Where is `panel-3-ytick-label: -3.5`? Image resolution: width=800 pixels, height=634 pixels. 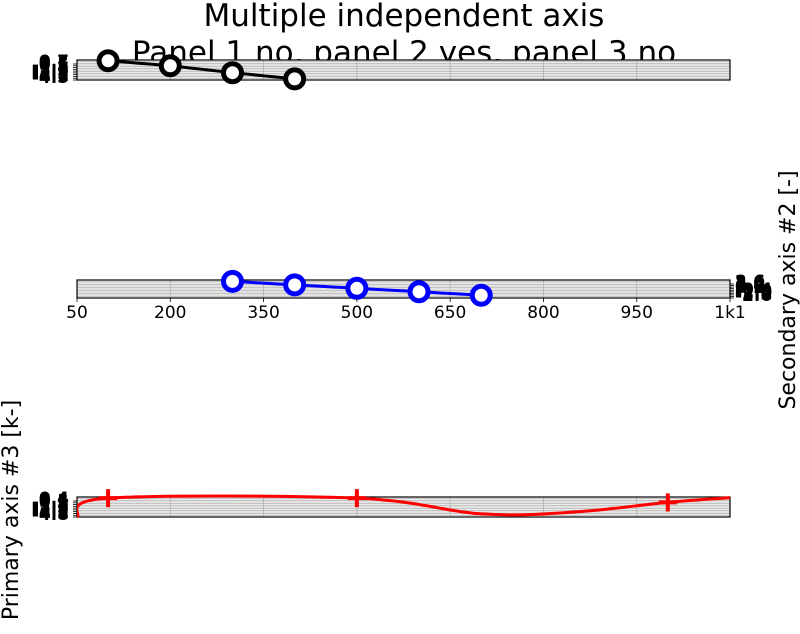
panel-3-ytick-label: -3.5 is located at coordinates (50, 511).